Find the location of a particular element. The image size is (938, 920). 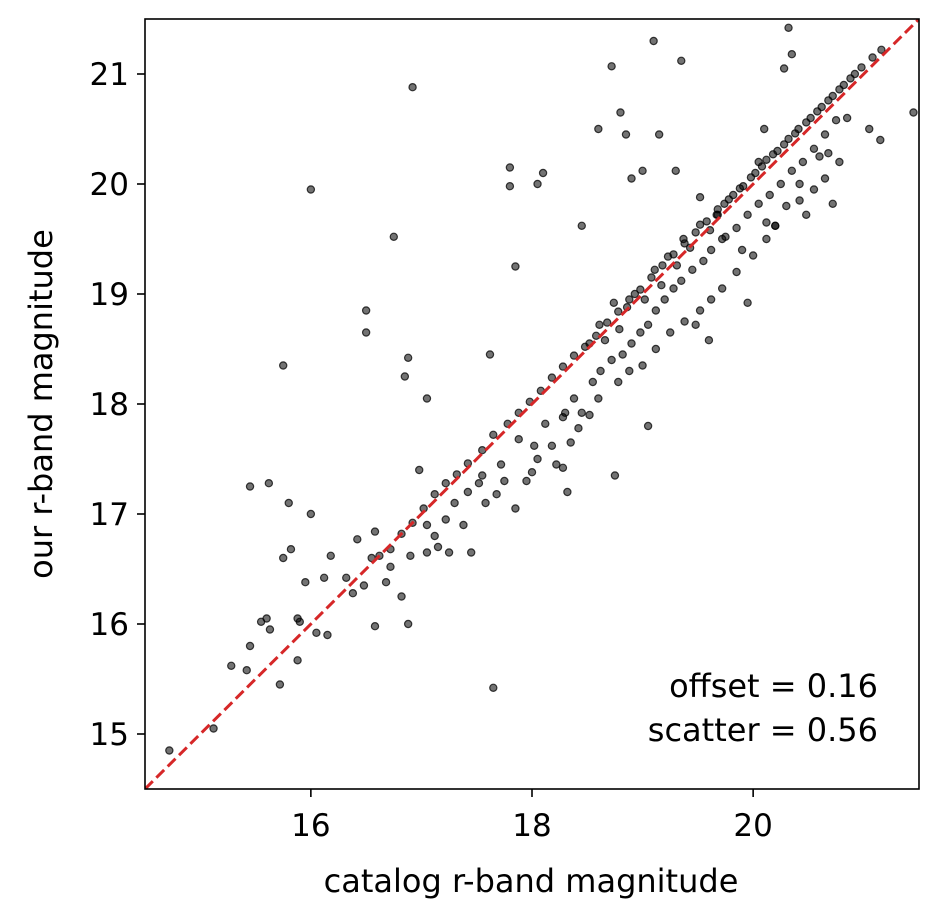

x-tick-label: 16 is located at coordinates (310, 826).